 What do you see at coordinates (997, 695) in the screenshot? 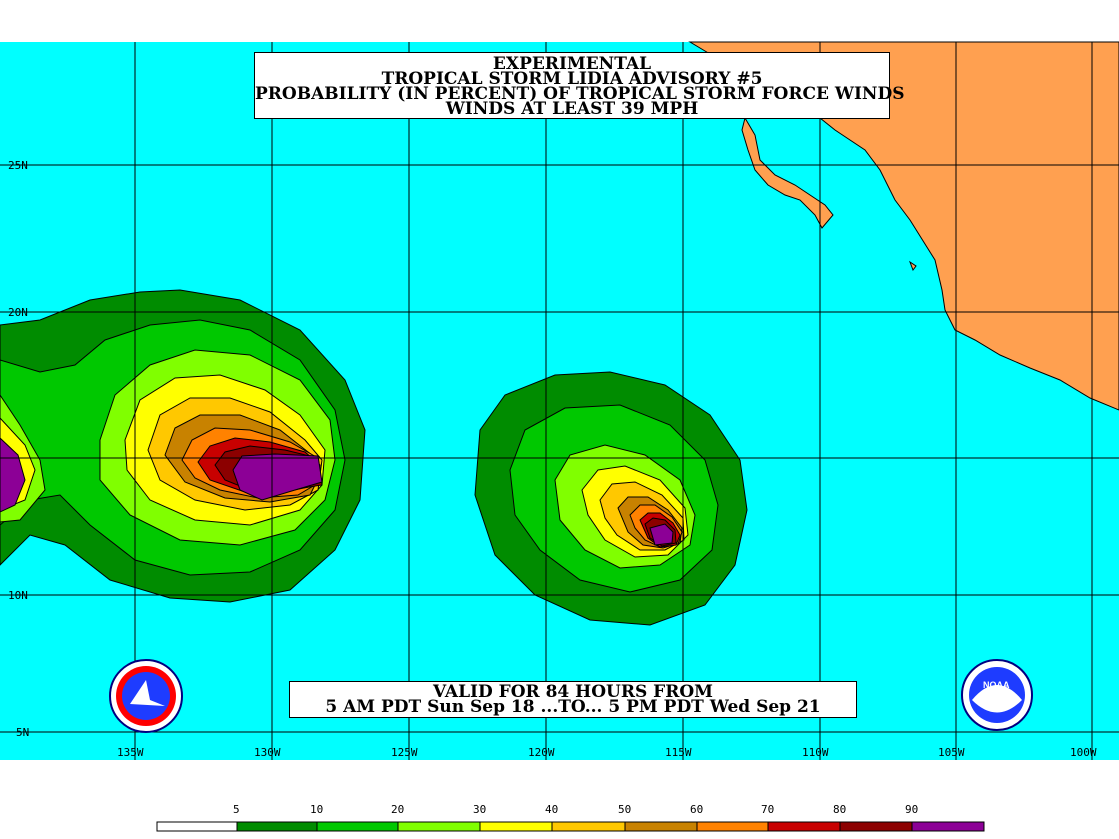
I see `noaa-logo-icon: NOAA` at bounding box center [997, 695].